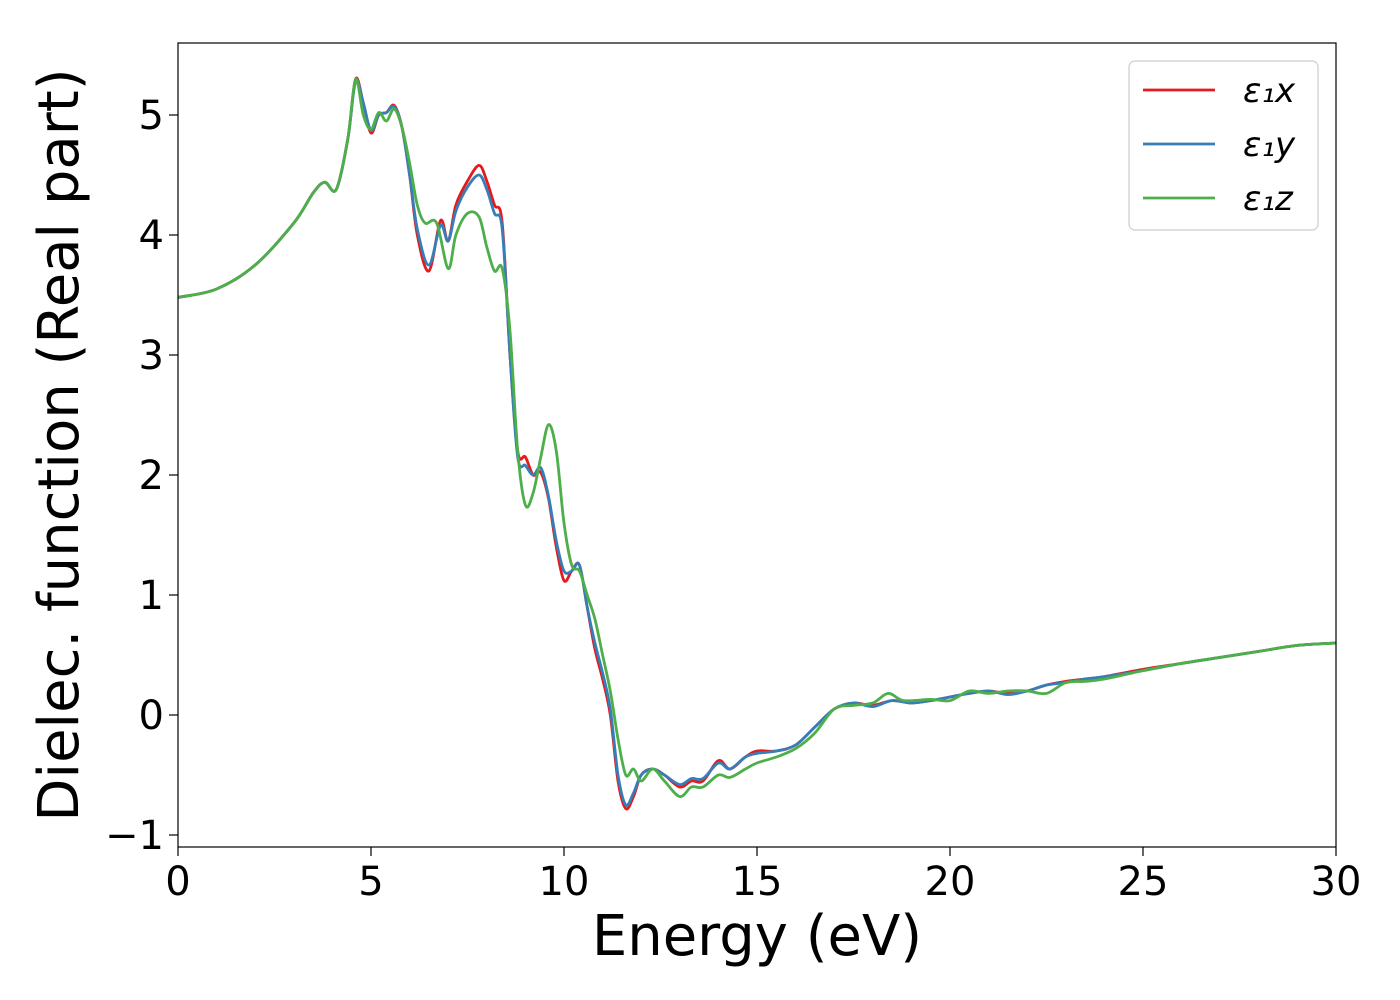 The image size is (1400, 1000). Describe the element at coordinates (151, 476) in the screenshot. I see `y-tick-label: 2` at that location.